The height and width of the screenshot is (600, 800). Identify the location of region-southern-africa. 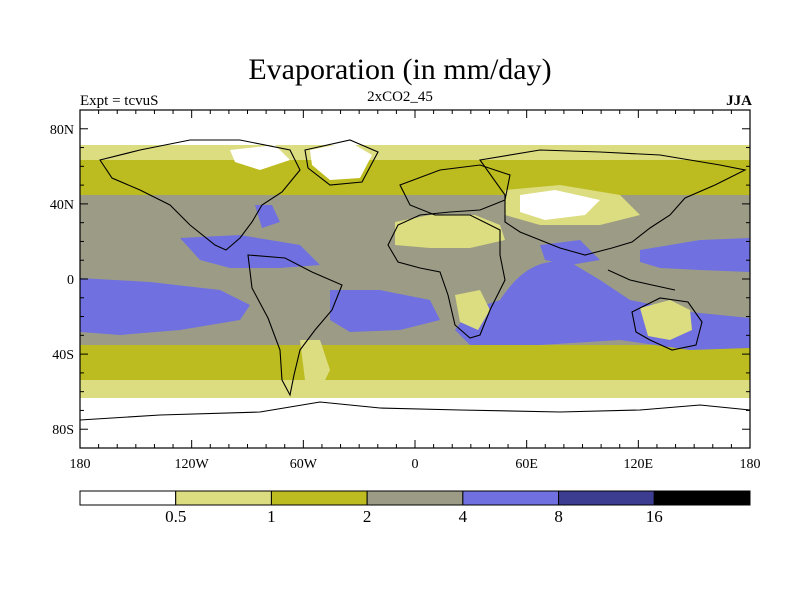
(472, 310).